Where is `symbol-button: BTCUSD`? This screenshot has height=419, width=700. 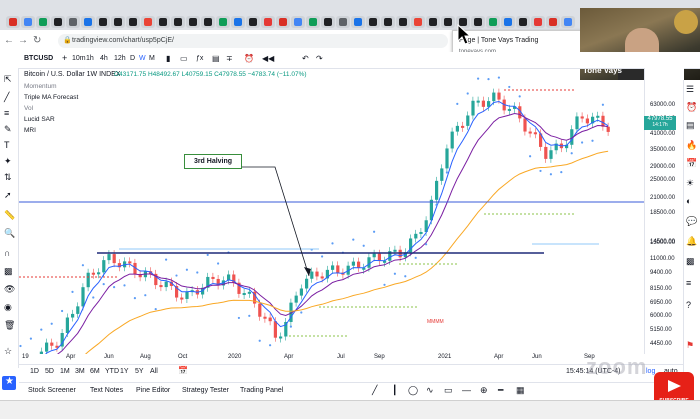
symbol-button: BTCUSD is located at coordinates (39, 58).